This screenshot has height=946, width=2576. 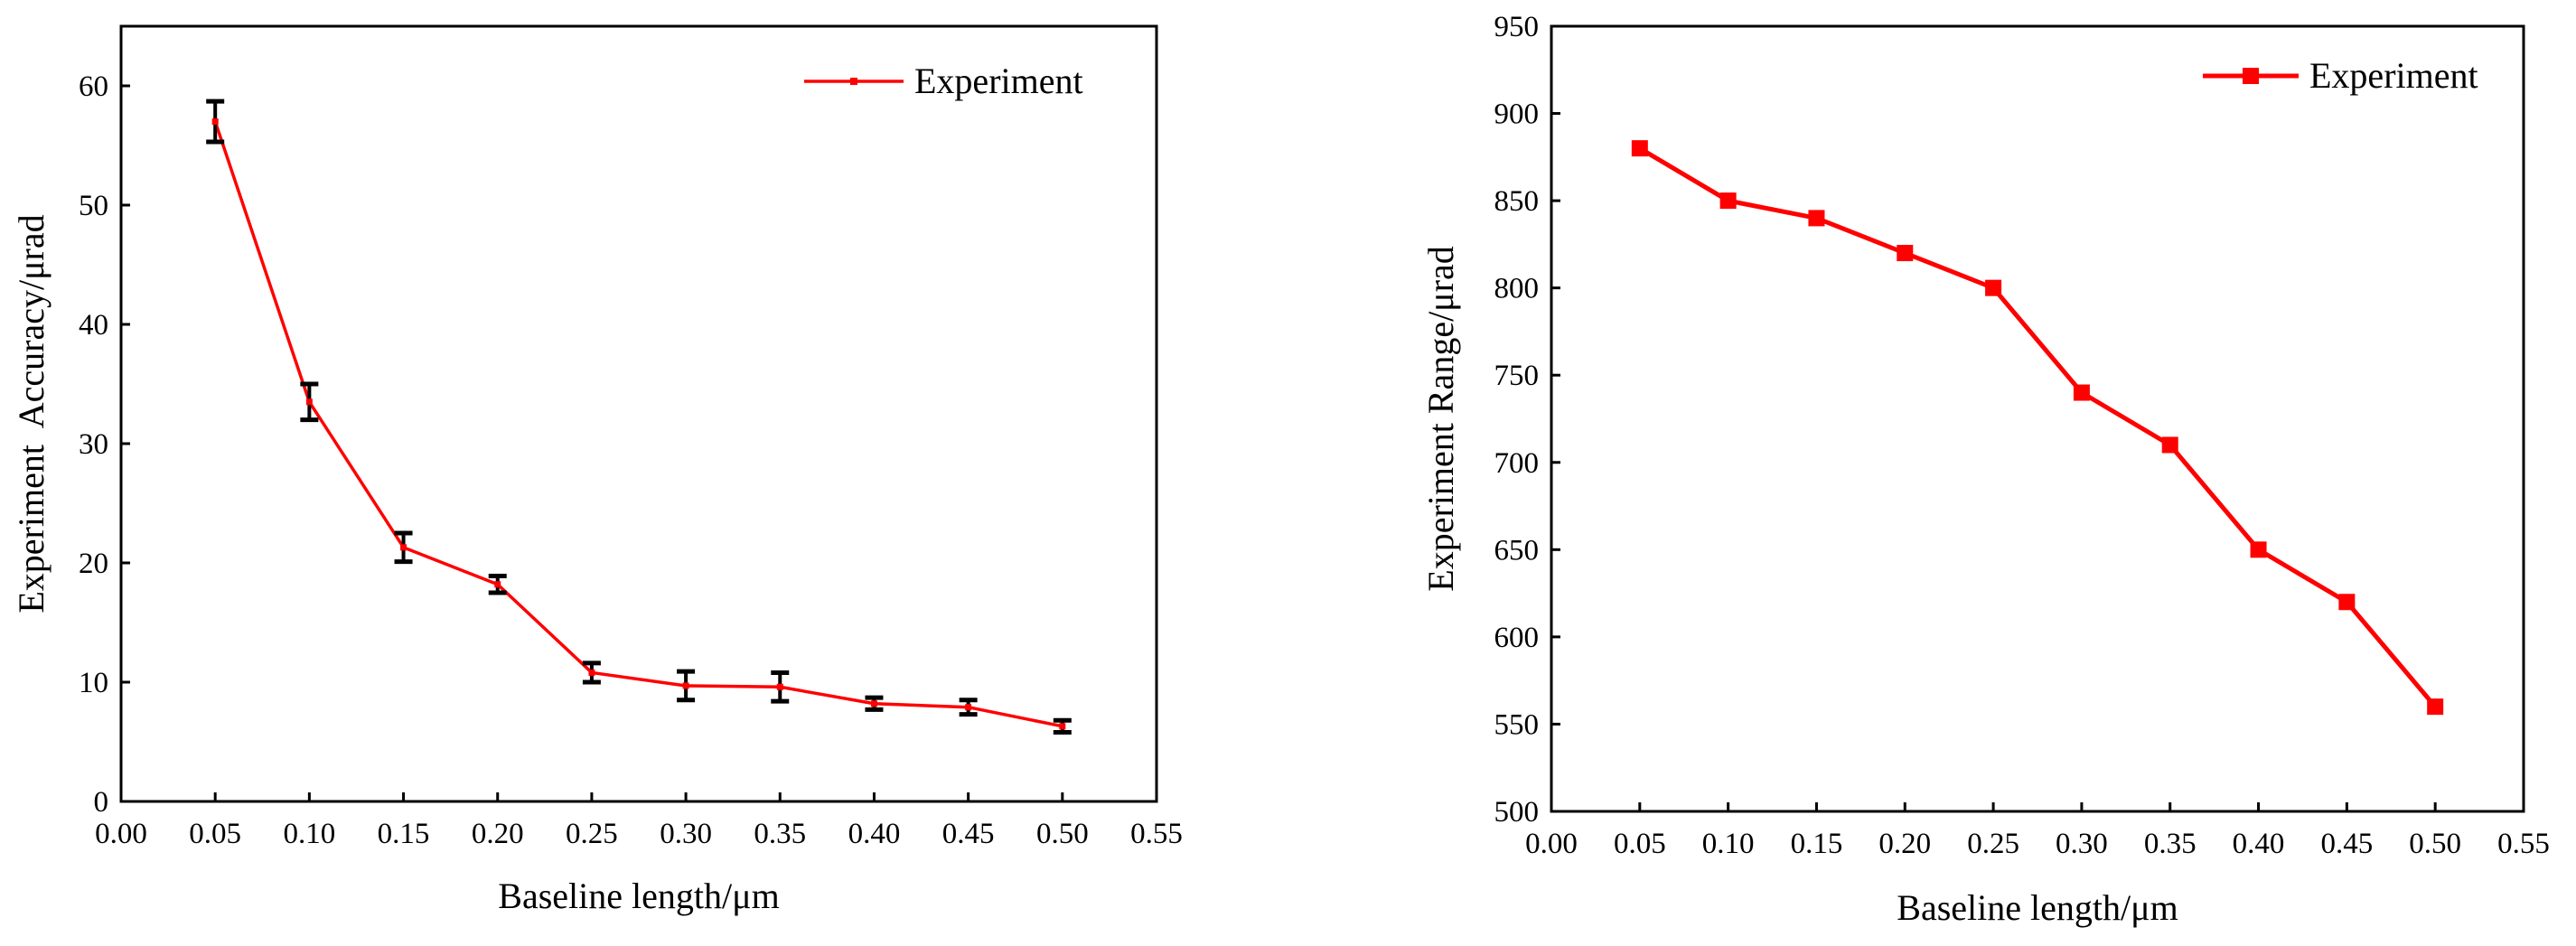 I want to click on y-tick-label: 30, so click(x=93, y=444).